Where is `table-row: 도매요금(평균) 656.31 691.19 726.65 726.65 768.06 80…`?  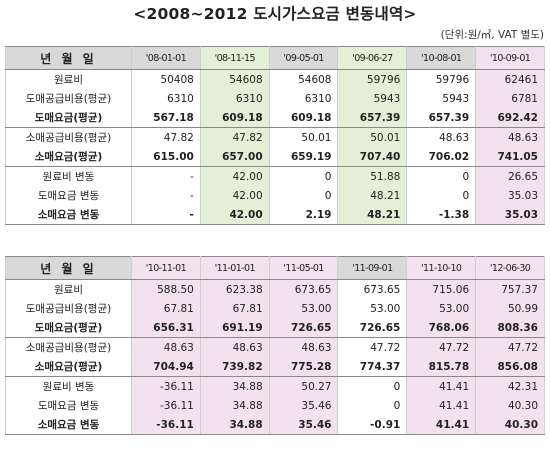
table-row: 도매요금(평균) 656.31 691.19 726.65 726.65 768.06 80… is located at coordinates (275, 328).